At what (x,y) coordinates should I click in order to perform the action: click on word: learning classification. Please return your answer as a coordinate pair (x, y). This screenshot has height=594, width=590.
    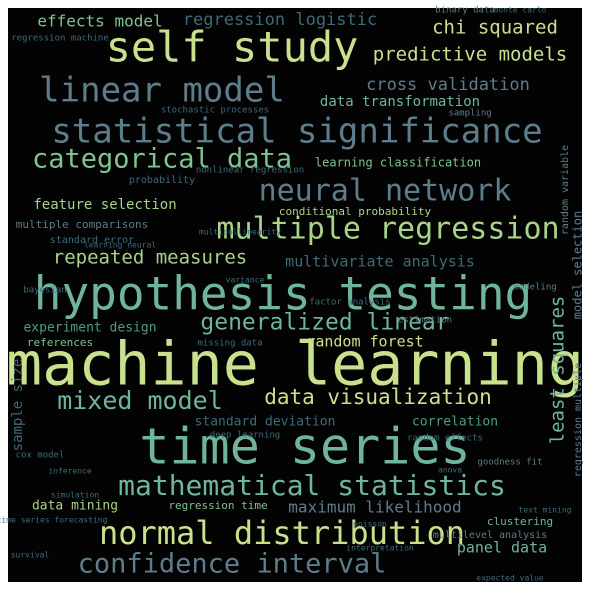
    Looking at the image, I should click on (398, 163).